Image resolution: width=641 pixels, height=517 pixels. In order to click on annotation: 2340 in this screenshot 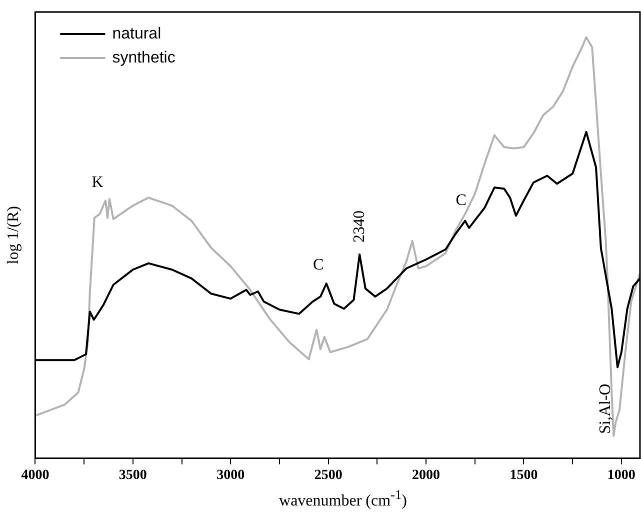, I will do `click(359, 226)`.